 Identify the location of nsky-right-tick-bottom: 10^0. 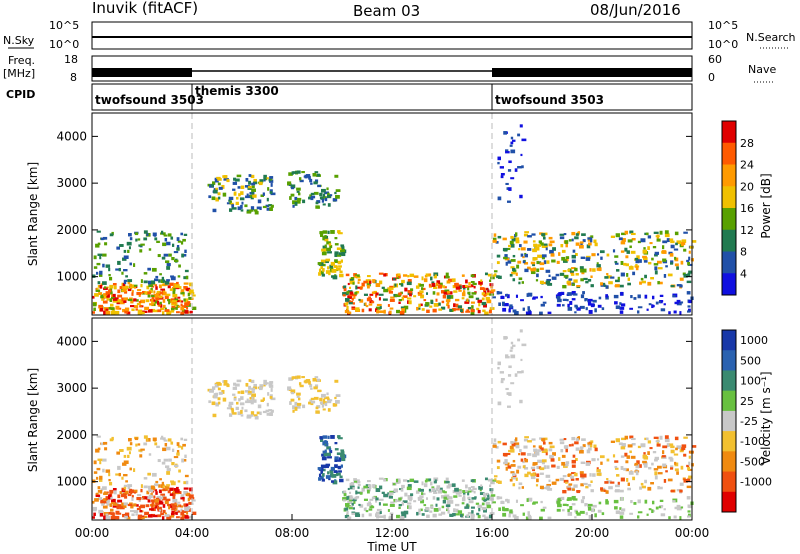
(723, 44).